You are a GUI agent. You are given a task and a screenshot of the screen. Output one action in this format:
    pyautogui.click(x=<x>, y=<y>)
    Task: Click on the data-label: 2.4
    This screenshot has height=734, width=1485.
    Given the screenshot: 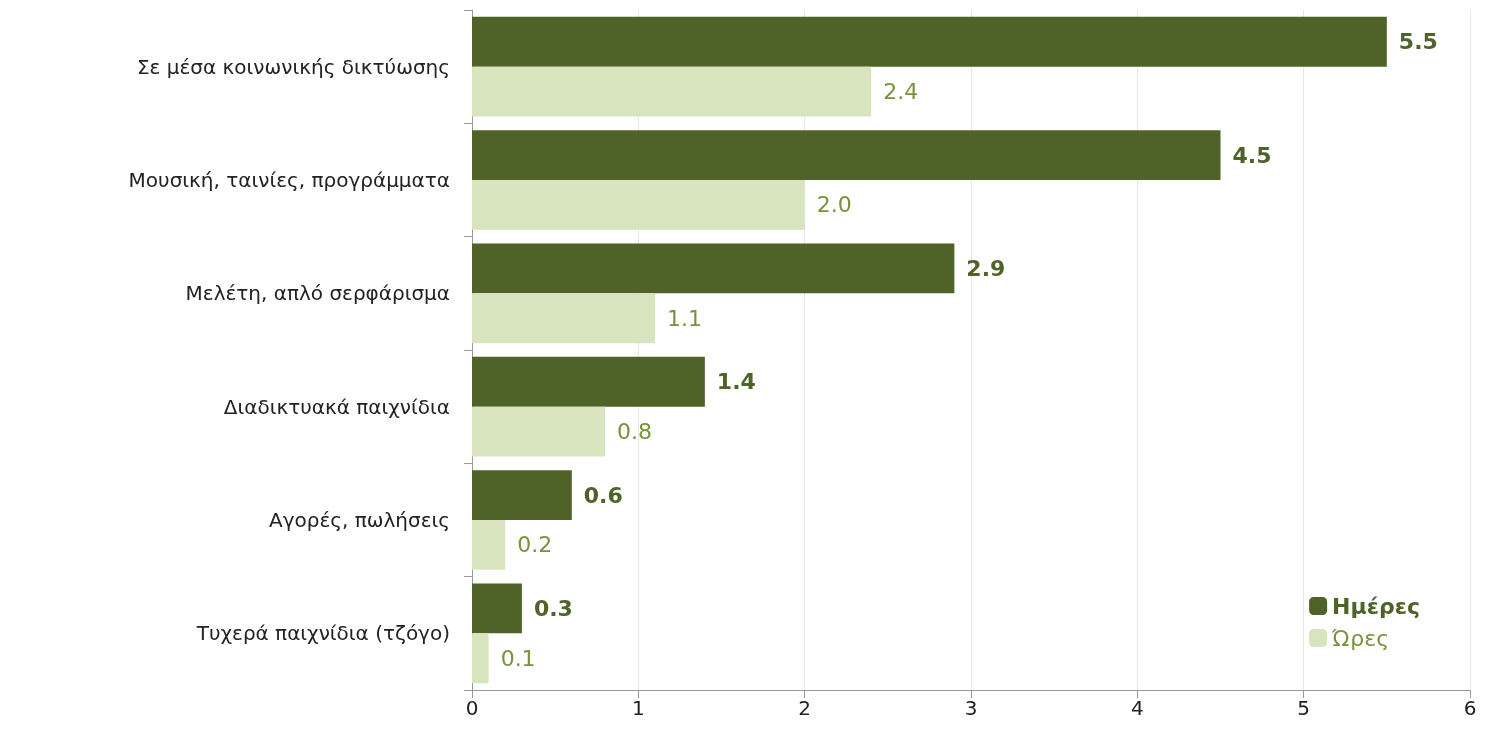 What is the action you would take?
    pyautogui.click(x=901, y=92)
    